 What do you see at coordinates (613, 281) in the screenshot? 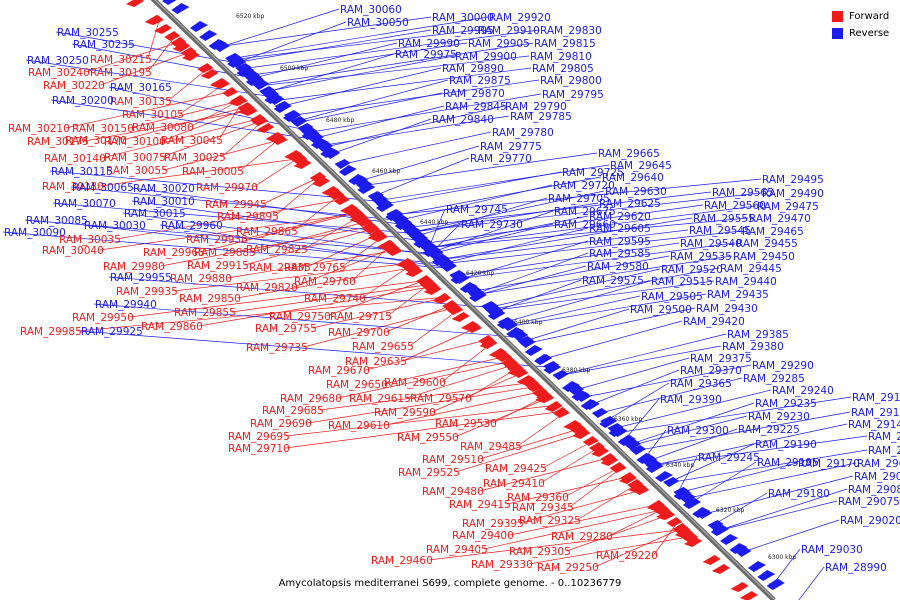
I see `reverse-gene-label: RAM_29575` at bounding box center [613, 281].